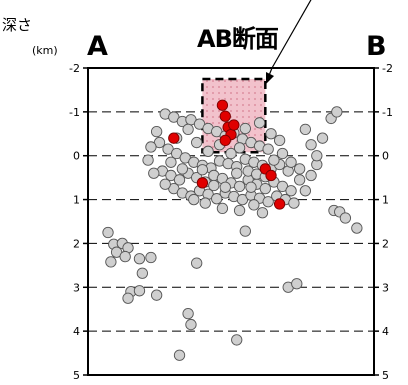 The image size is (408, 385). What do you see at coordinates (17, 25) in the screenshot?
I see `y-axis-label: 深さ` at bounding box center [17, 25].